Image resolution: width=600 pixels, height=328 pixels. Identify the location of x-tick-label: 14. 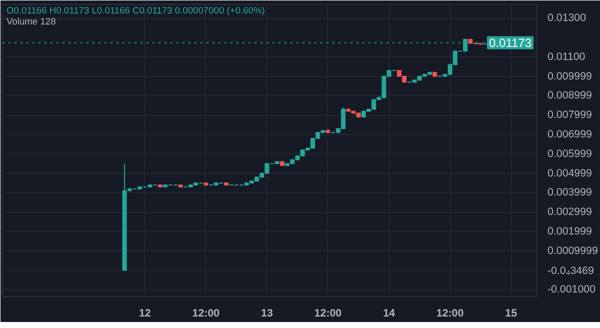
(389, 314).